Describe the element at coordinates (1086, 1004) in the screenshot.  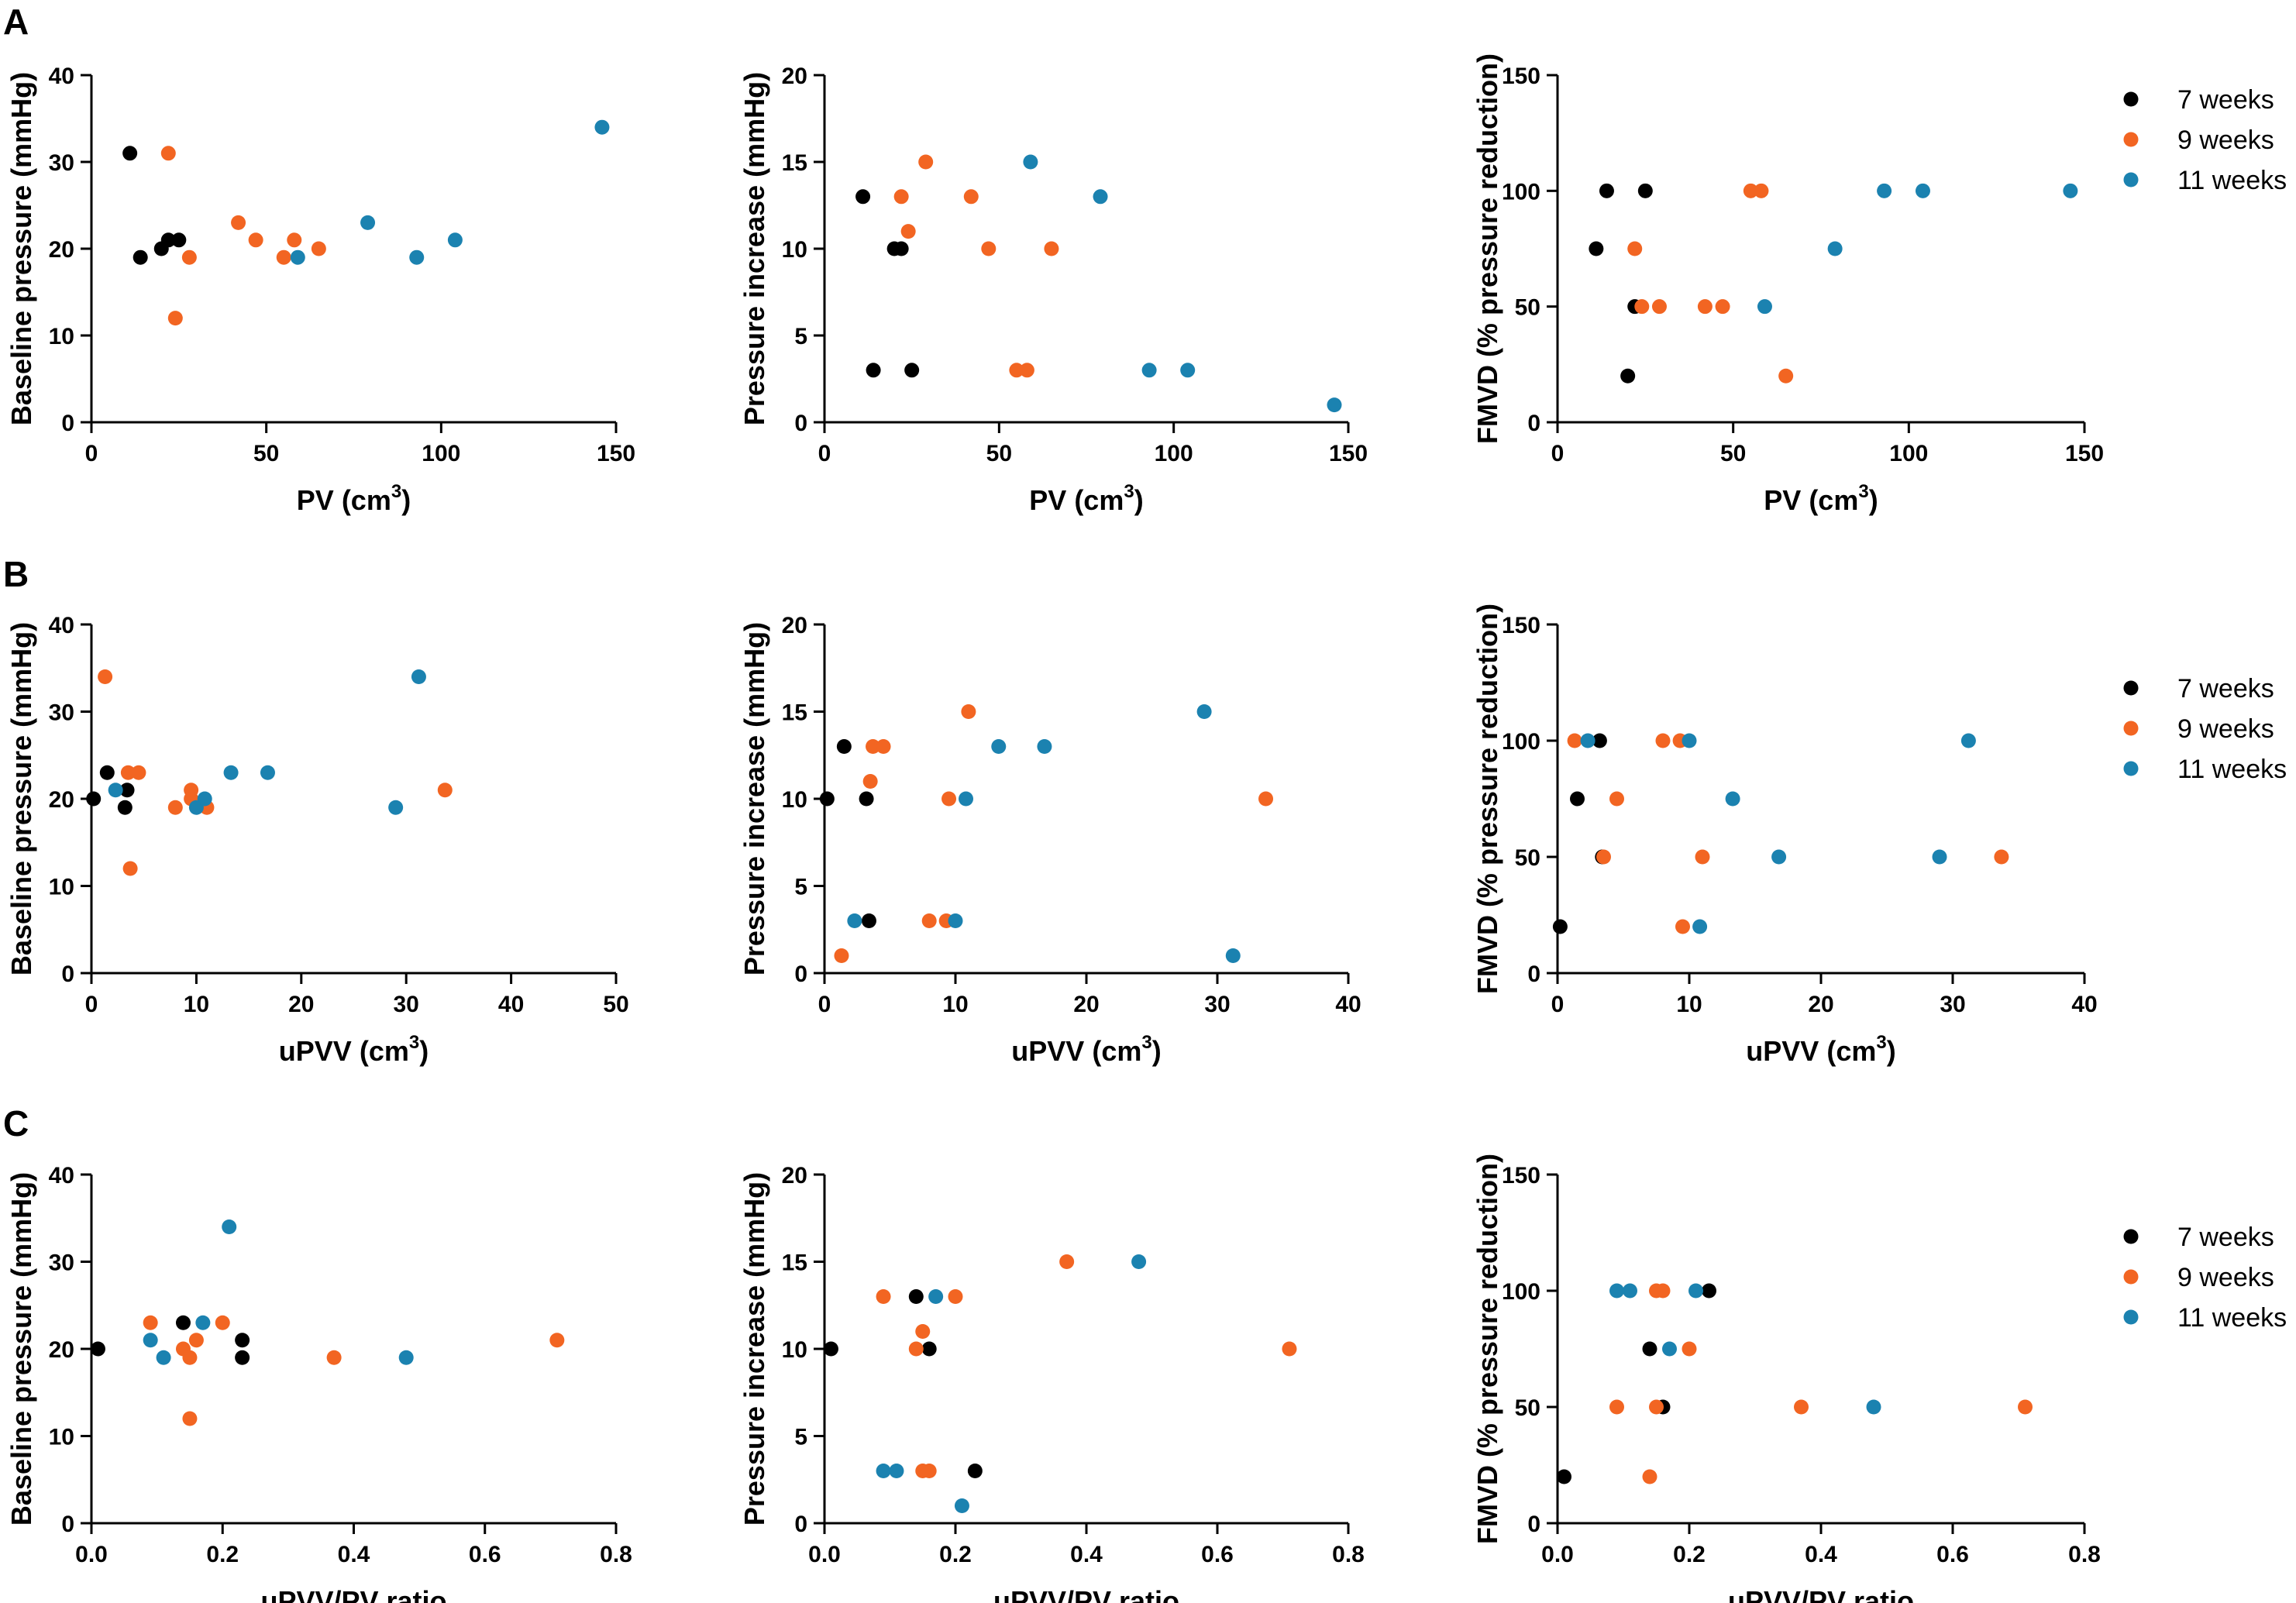
I see `x-tick-label: 20` at that location.